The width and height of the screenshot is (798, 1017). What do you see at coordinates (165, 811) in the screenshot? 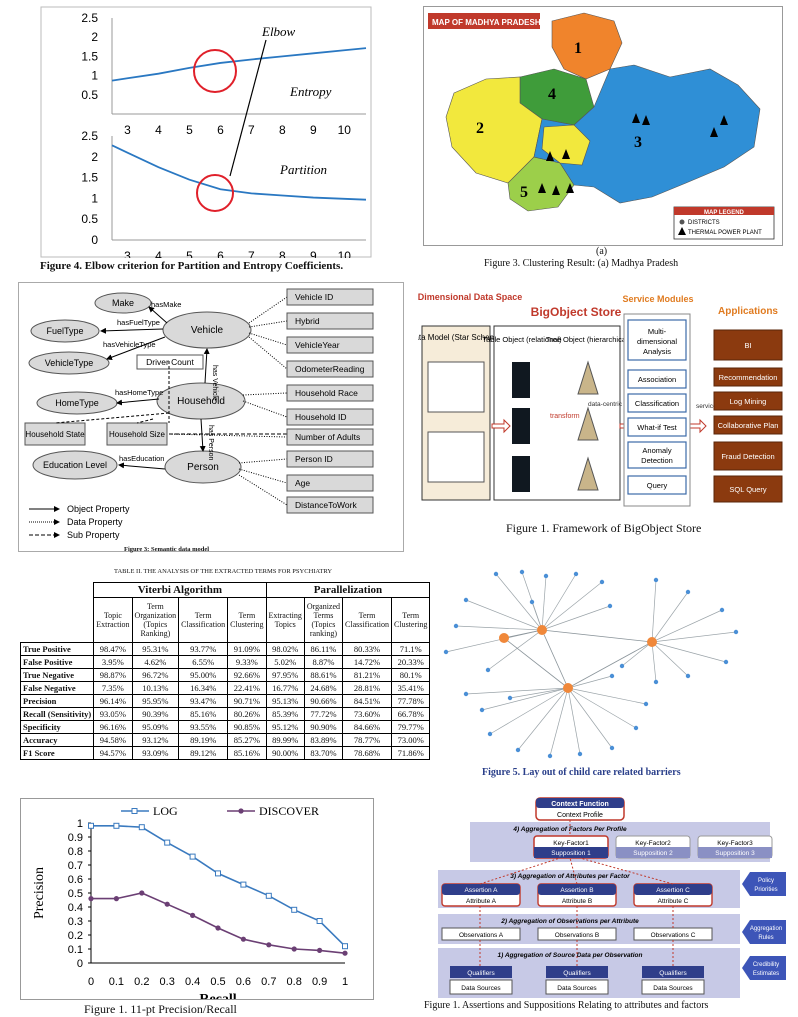
I see `legend-log-label: LOG` at bounding box center [165, 811].